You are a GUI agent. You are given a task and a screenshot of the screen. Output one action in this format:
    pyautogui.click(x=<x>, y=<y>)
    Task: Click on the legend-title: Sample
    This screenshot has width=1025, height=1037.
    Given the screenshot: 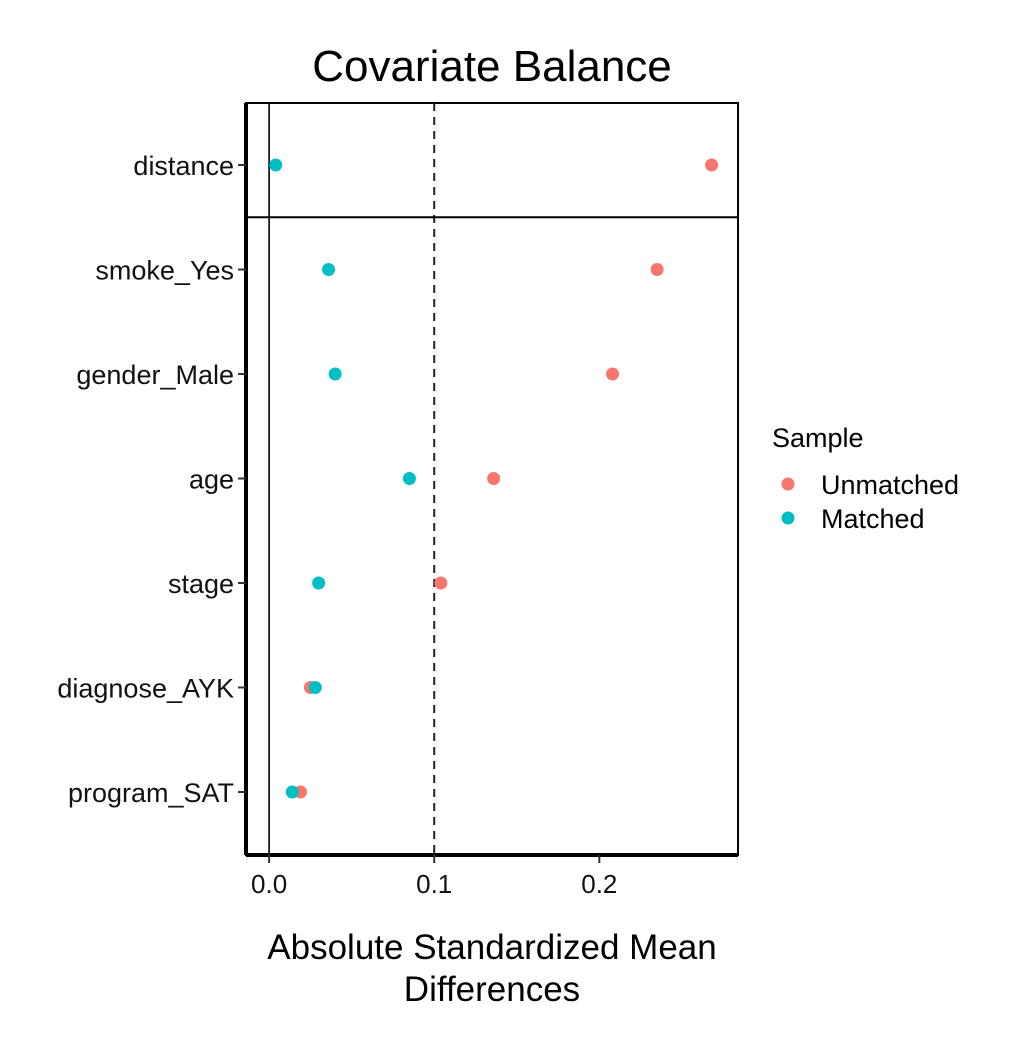 What is the action you would take?
    pyautogui.click(x=818, y=438)
    